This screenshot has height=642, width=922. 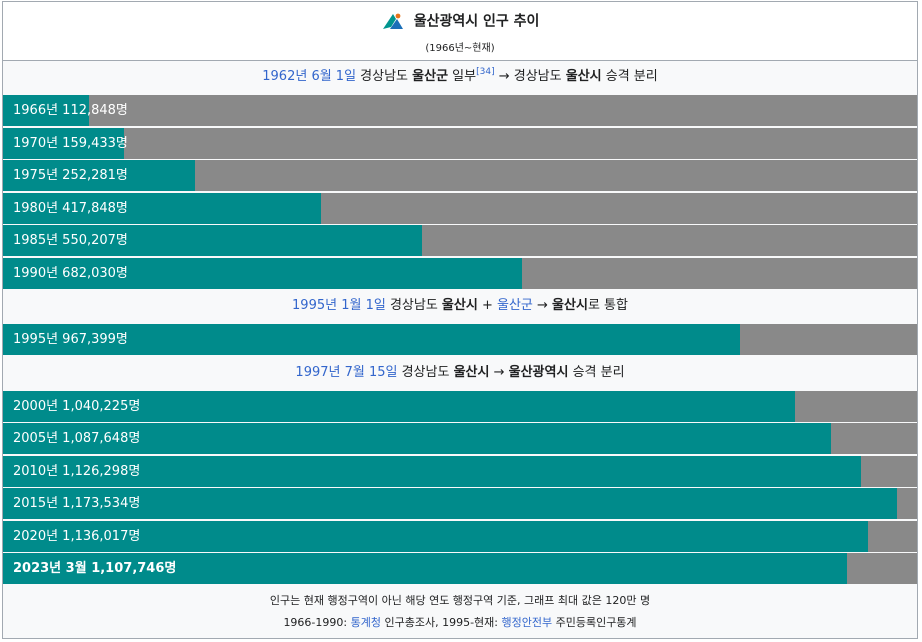 What do you see at coordinates (392, 21) in the screenshot?
I see `ulsan-emblem-icon` at bounding box center [392, 21].